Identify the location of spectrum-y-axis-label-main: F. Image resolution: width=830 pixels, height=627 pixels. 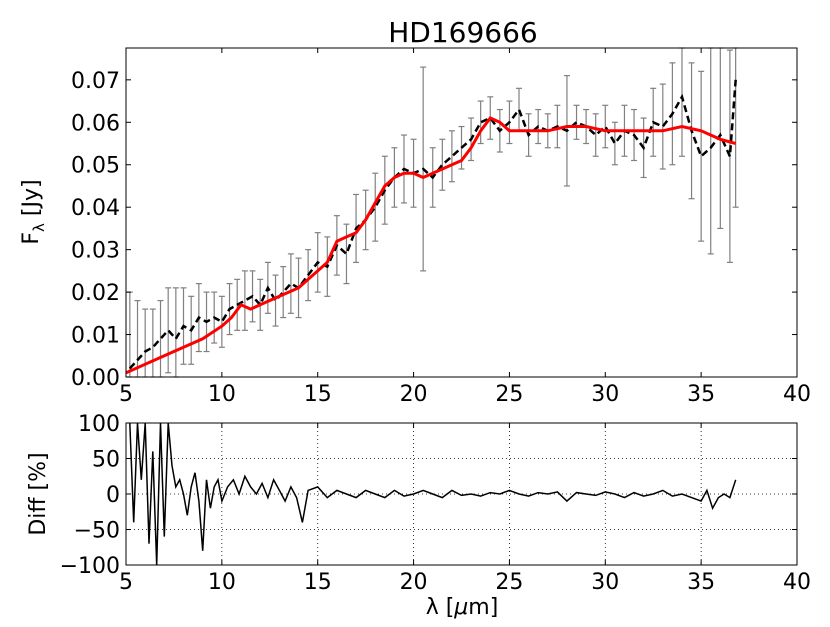
(31, 238).